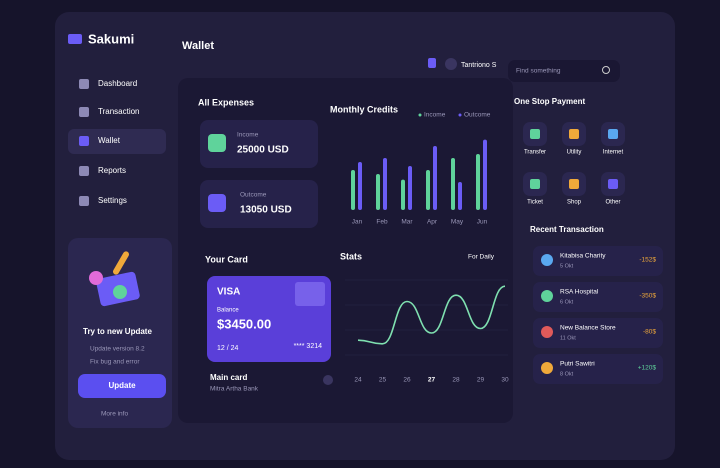 This screenshot has height=468, width=720. Describe the element at coordinates (115, 362) in the screenshot. I see `update-note: Fix bug and error` at that location.